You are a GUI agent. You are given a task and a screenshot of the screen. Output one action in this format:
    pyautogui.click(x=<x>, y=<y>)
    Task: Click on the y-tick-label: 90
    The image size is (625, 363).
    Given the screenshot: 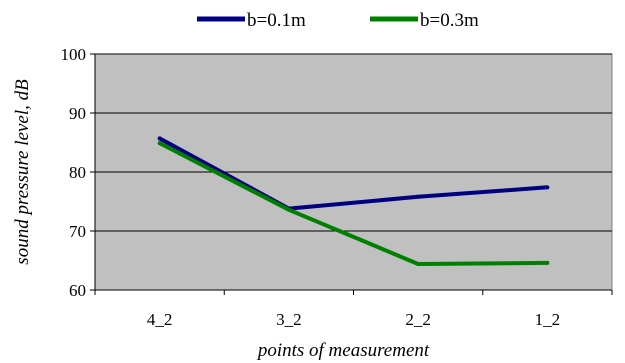 What is the action you would take?
    pyautogui.click(x=77, y=113)
    